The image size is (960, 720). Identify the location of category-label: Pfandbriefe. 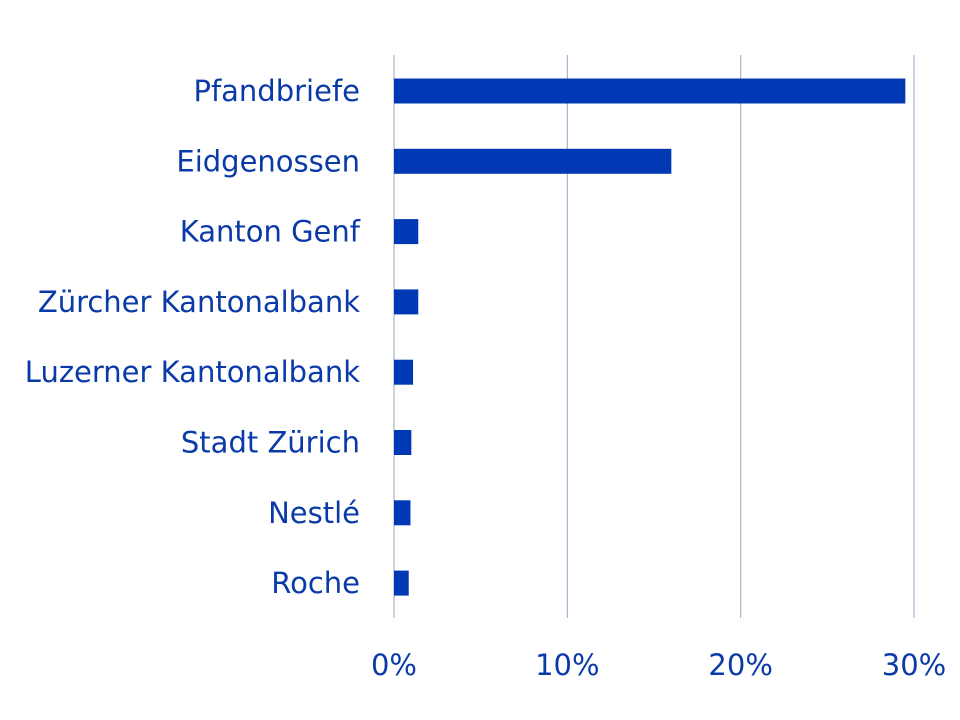
(276, 91).